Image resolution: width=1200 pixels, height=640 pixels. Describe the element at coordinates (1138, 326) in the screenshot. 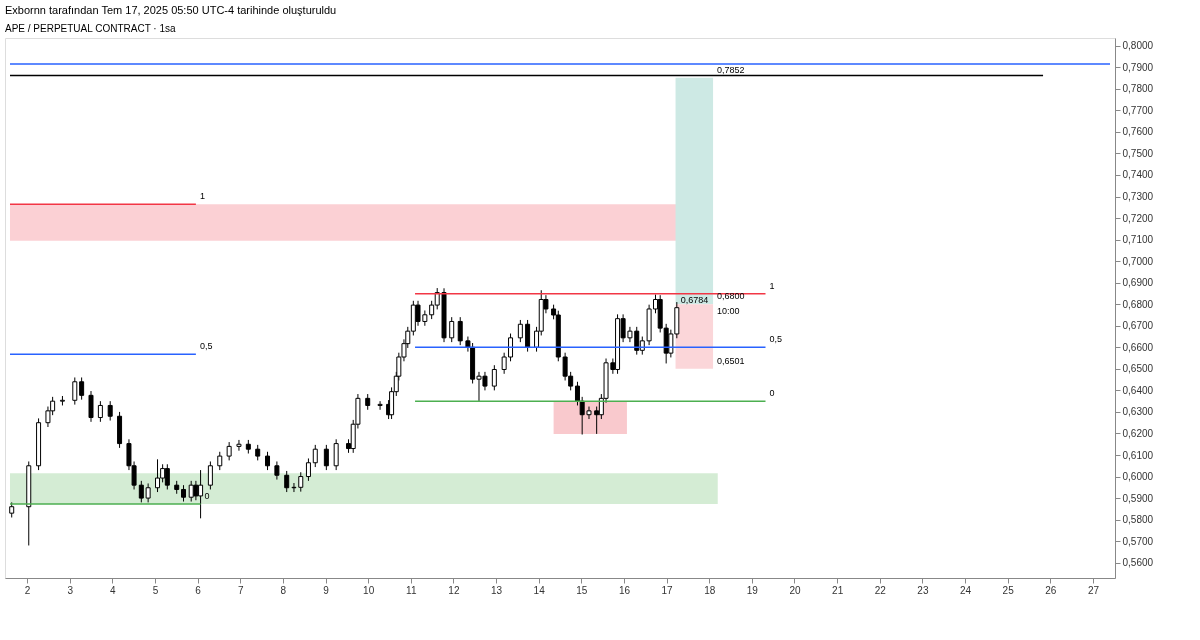

I see `y-tick-label: 0,6700` at that location.